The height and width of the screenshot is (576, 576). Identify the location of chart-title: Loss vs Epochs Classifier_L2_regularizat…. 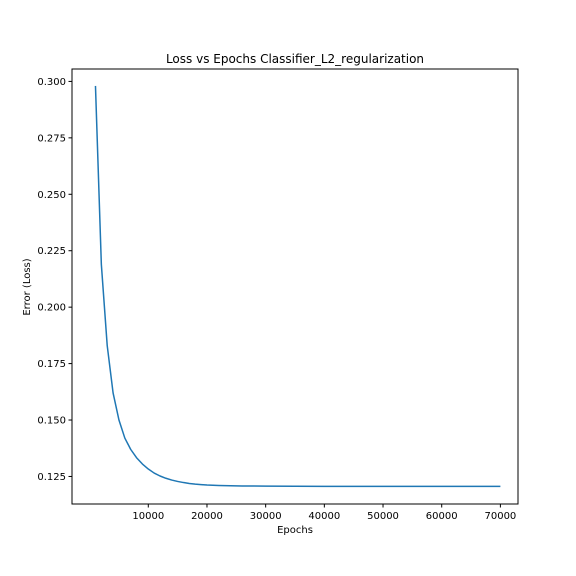
(295, 59).